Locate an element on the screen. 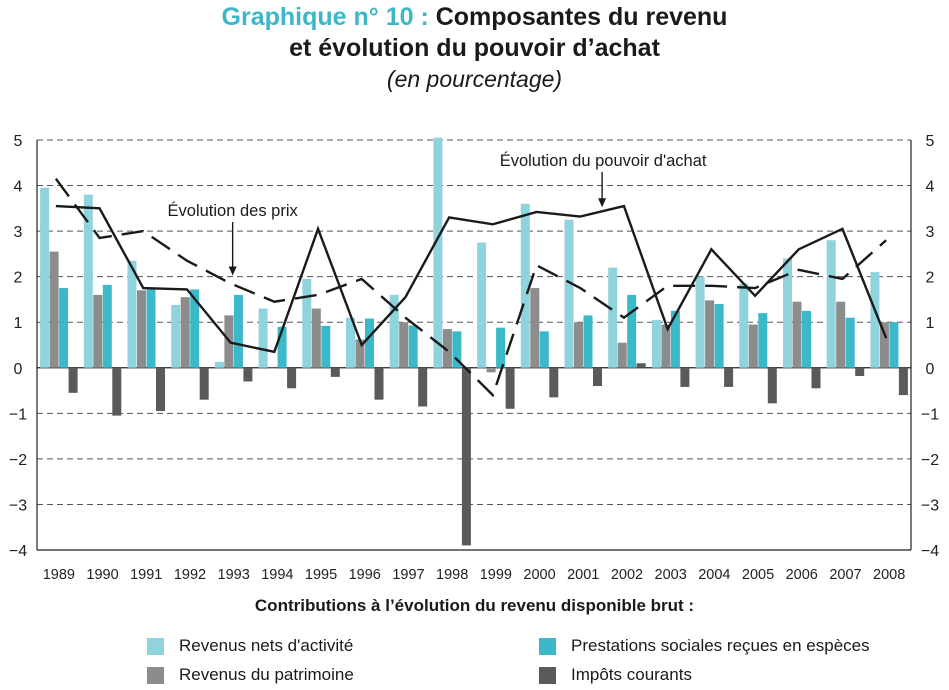  x-tick-label: 1992 is located at coordinates (190, 575).